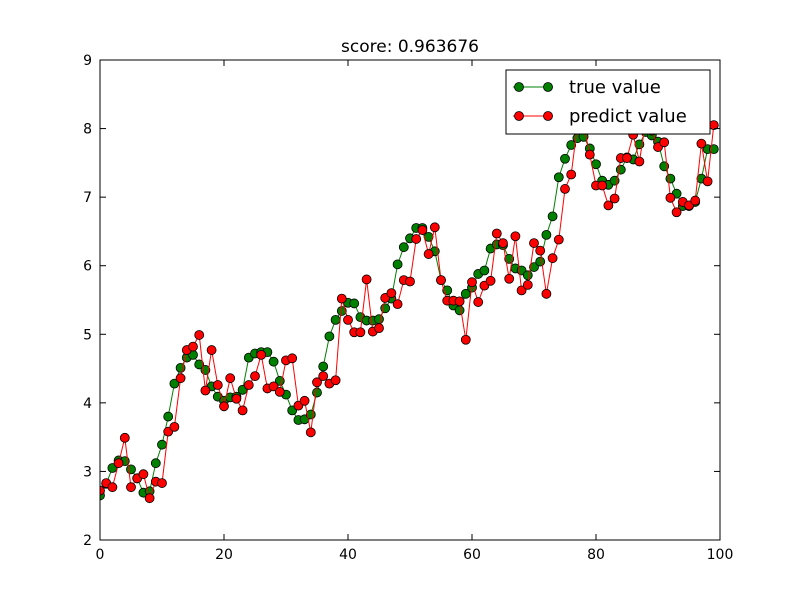 The width and height of the screenshot is (800, 600). Describe the element at coordinates (615, 87) in the screenshot. I see `legend-label-true: true value` at that location.